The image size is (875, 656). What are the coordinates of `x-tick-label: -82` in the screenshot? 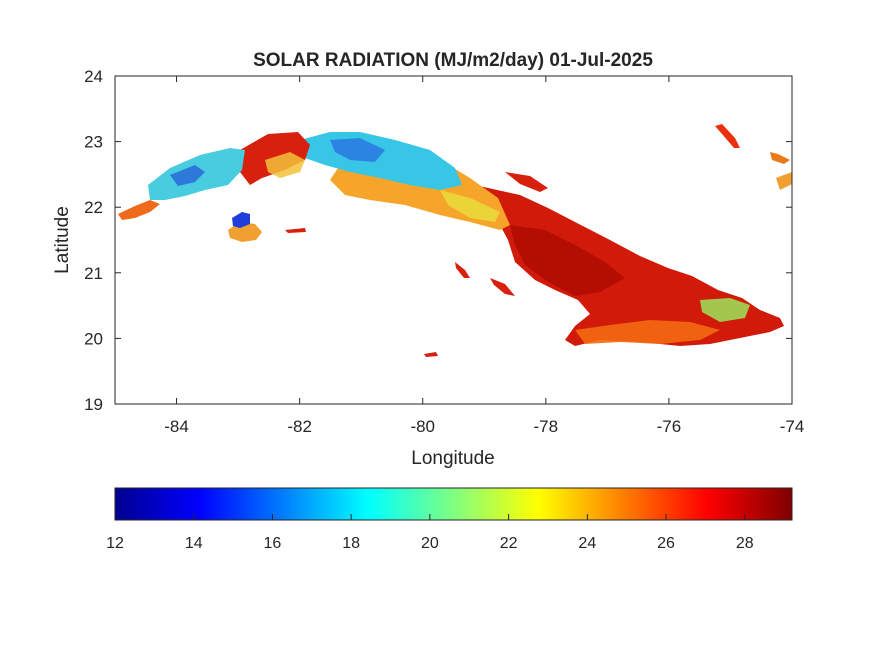 It's located at (299, 426).